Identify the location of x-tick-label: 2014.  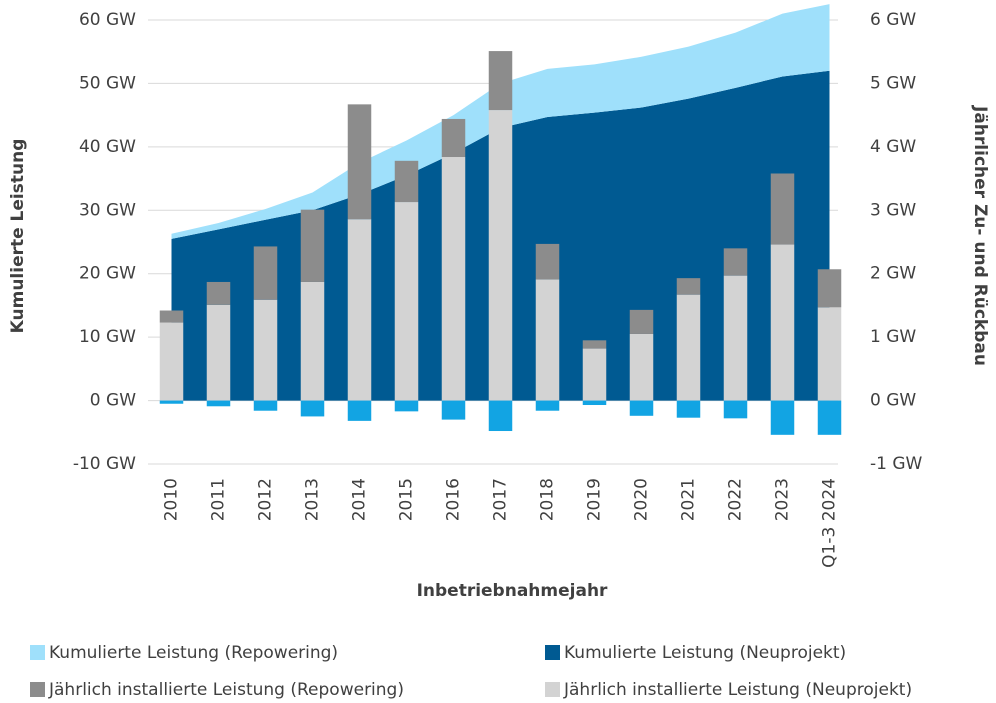
(360, 499).